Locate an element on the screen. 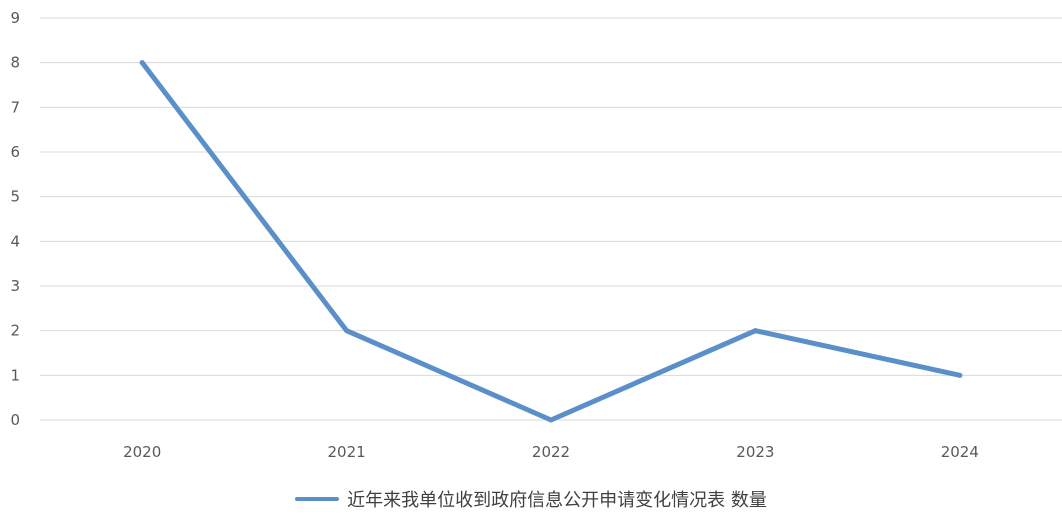  y-tick-label: 9 is located at coordinates (15, 18).